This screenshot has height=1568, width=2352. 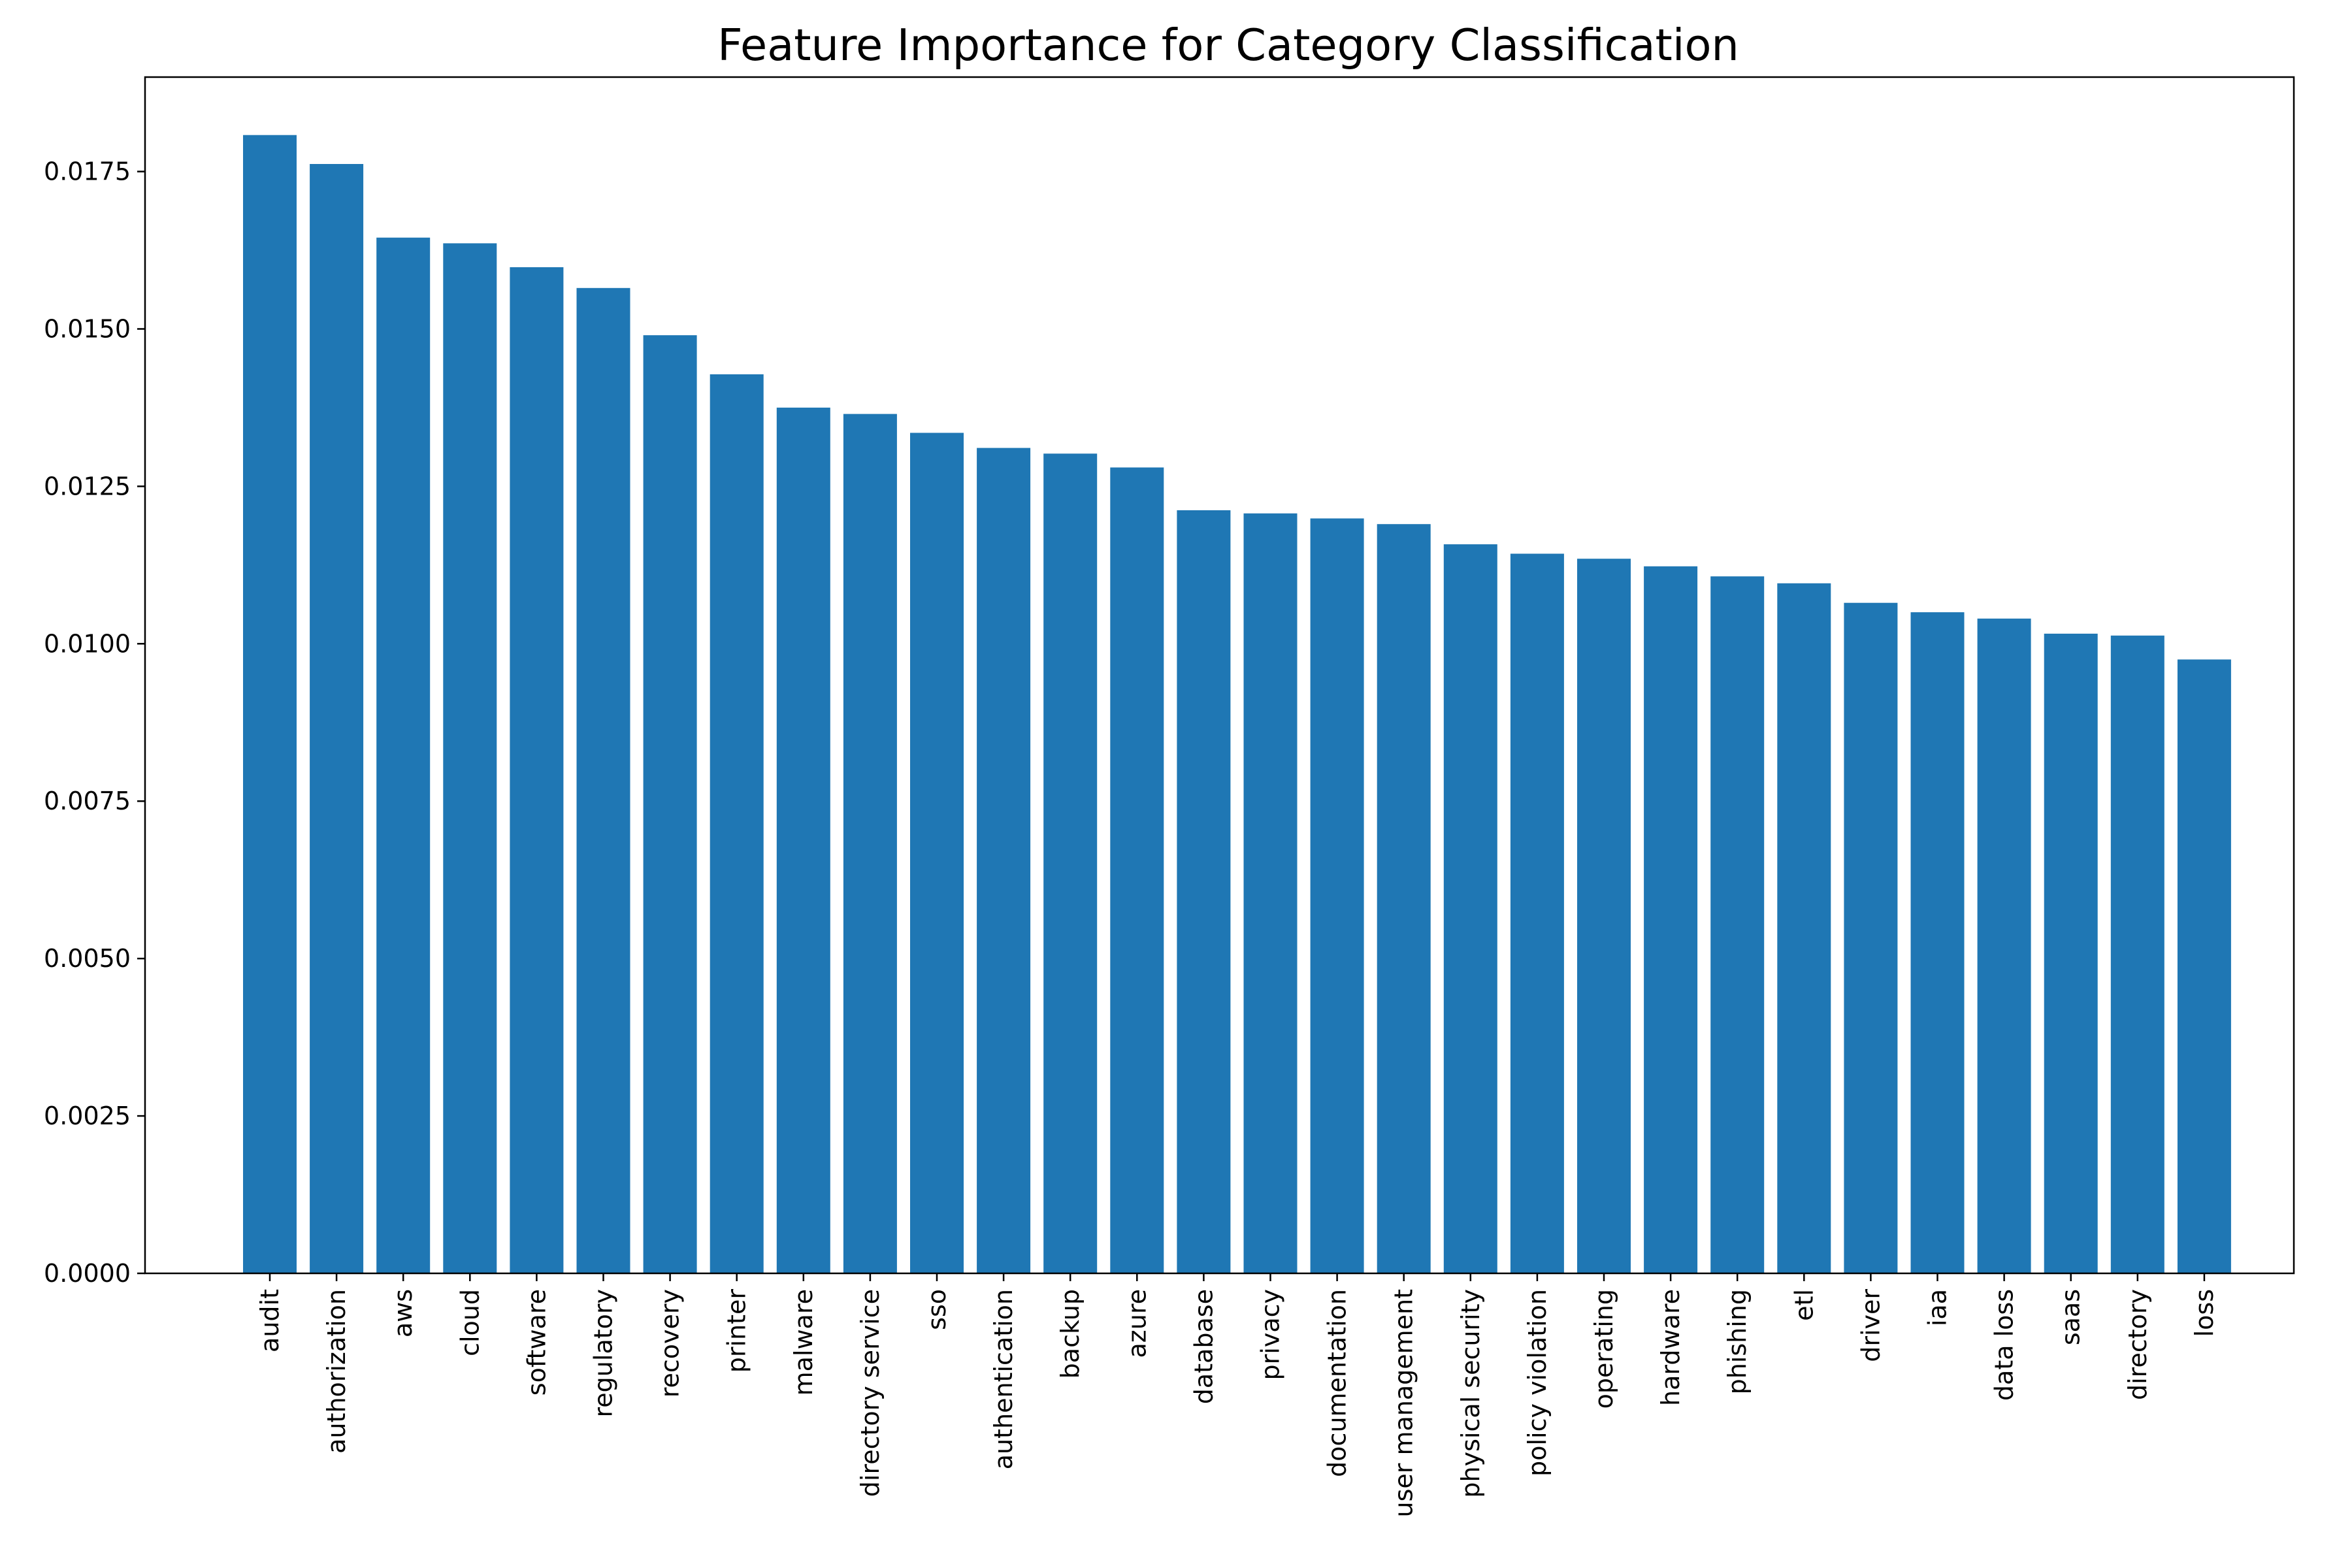 I want to click on x-tick-label: recovery, so click(x=670, y=1343).